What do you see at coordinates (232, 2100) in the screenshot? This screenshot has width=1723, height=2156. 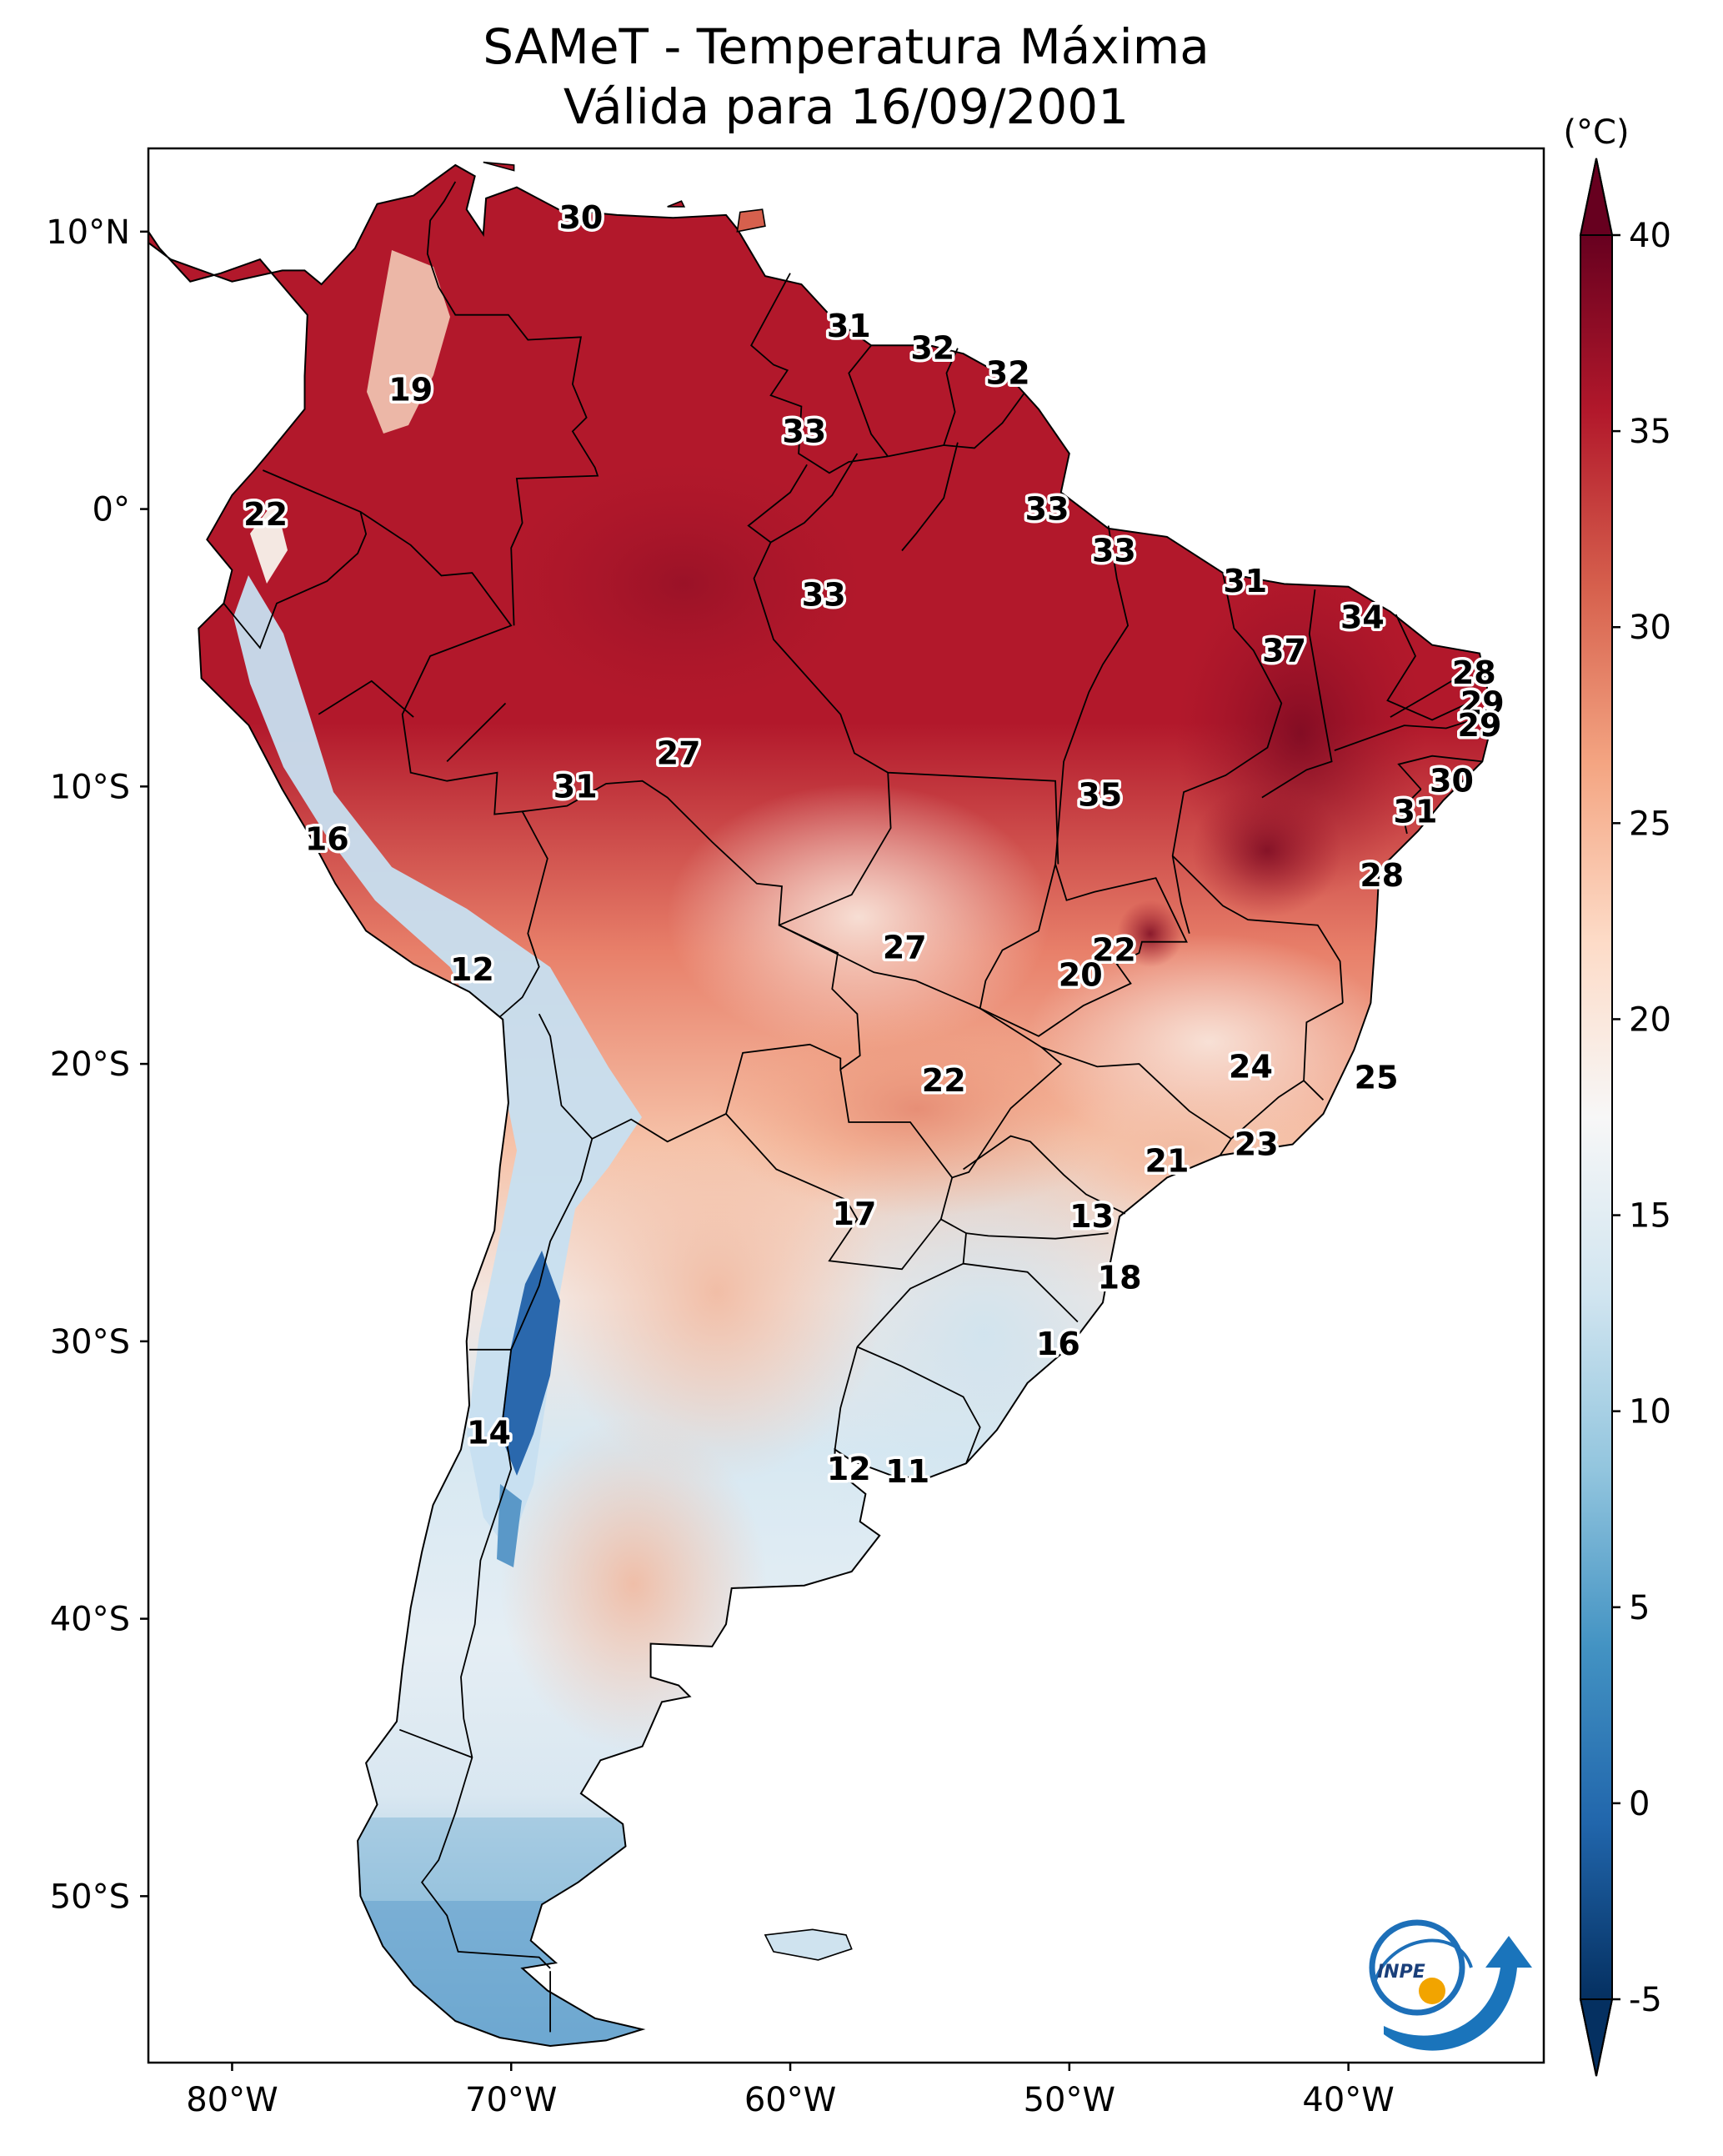 I see `lon-tick-label: 80°W` at bounding box center [232, 2100].